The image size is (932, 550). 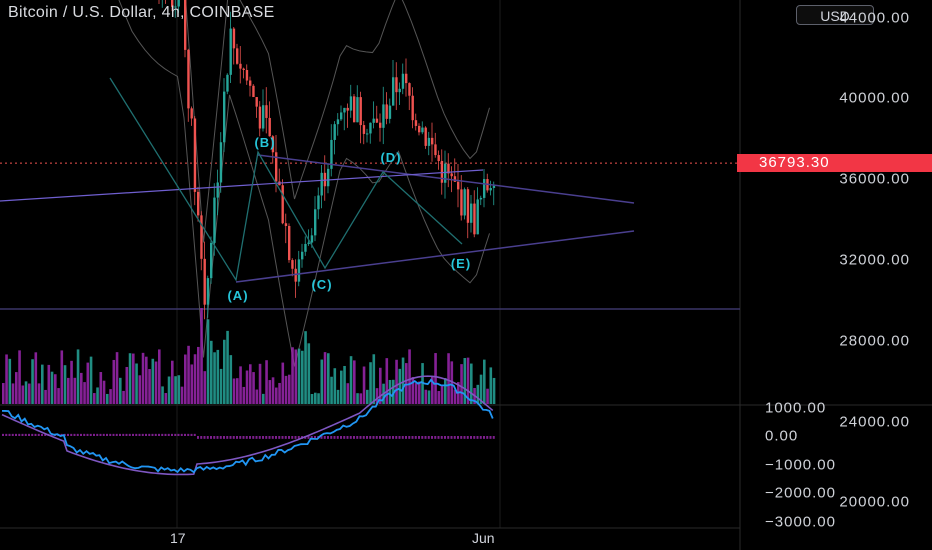 What do you see at coordinates (800, 521) in the screenshot?
I see `oscillator-axis-label: −3000.00` at bounding box center [800, 521].